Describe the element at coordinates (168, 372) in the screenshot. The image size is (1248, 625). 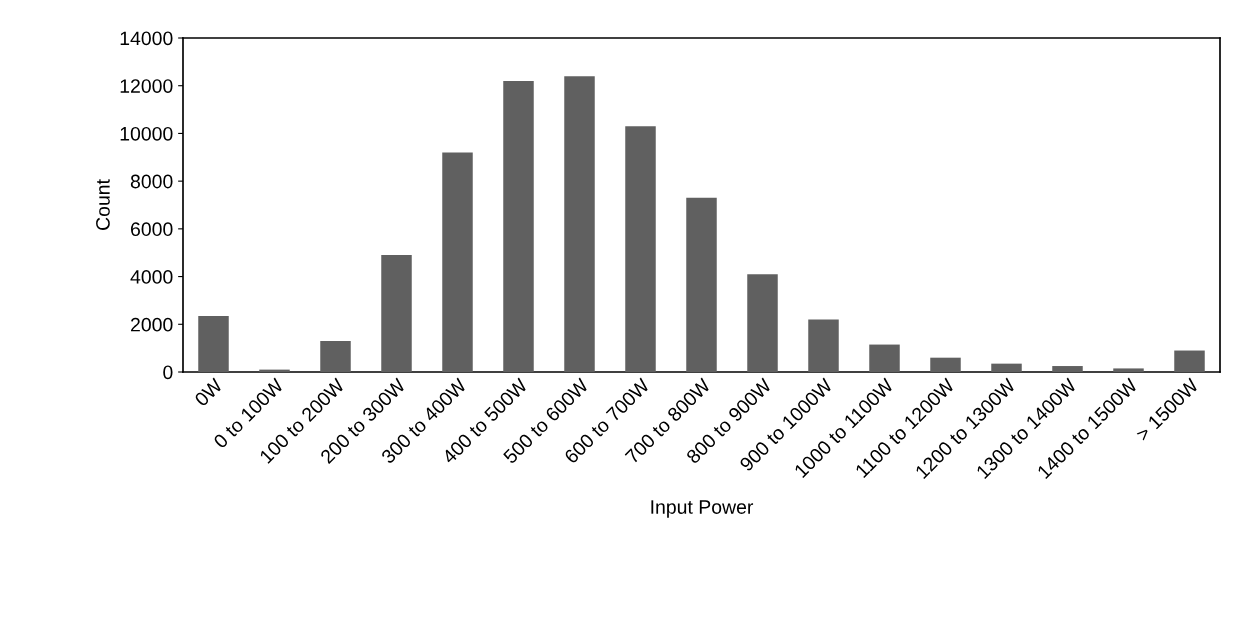
I see `y-tick-label: 0` at that location.